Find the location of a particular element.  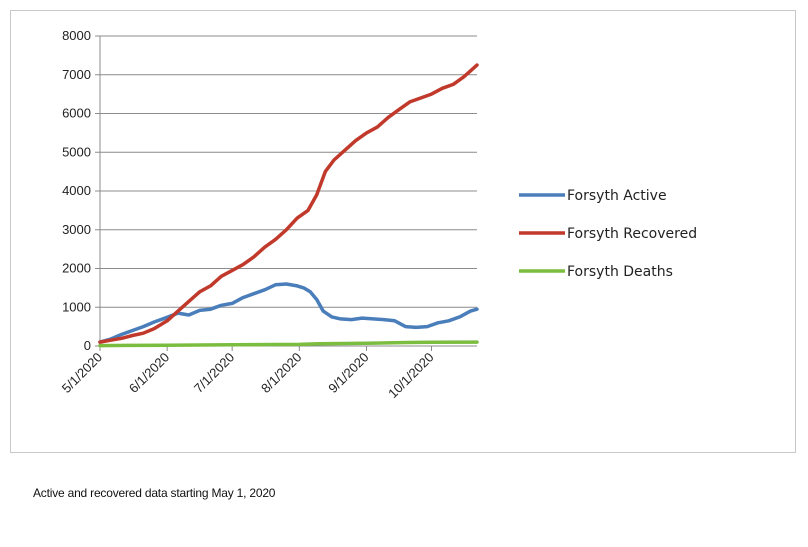

y-tick-label: 5000 is located at coordinates (76, 151).